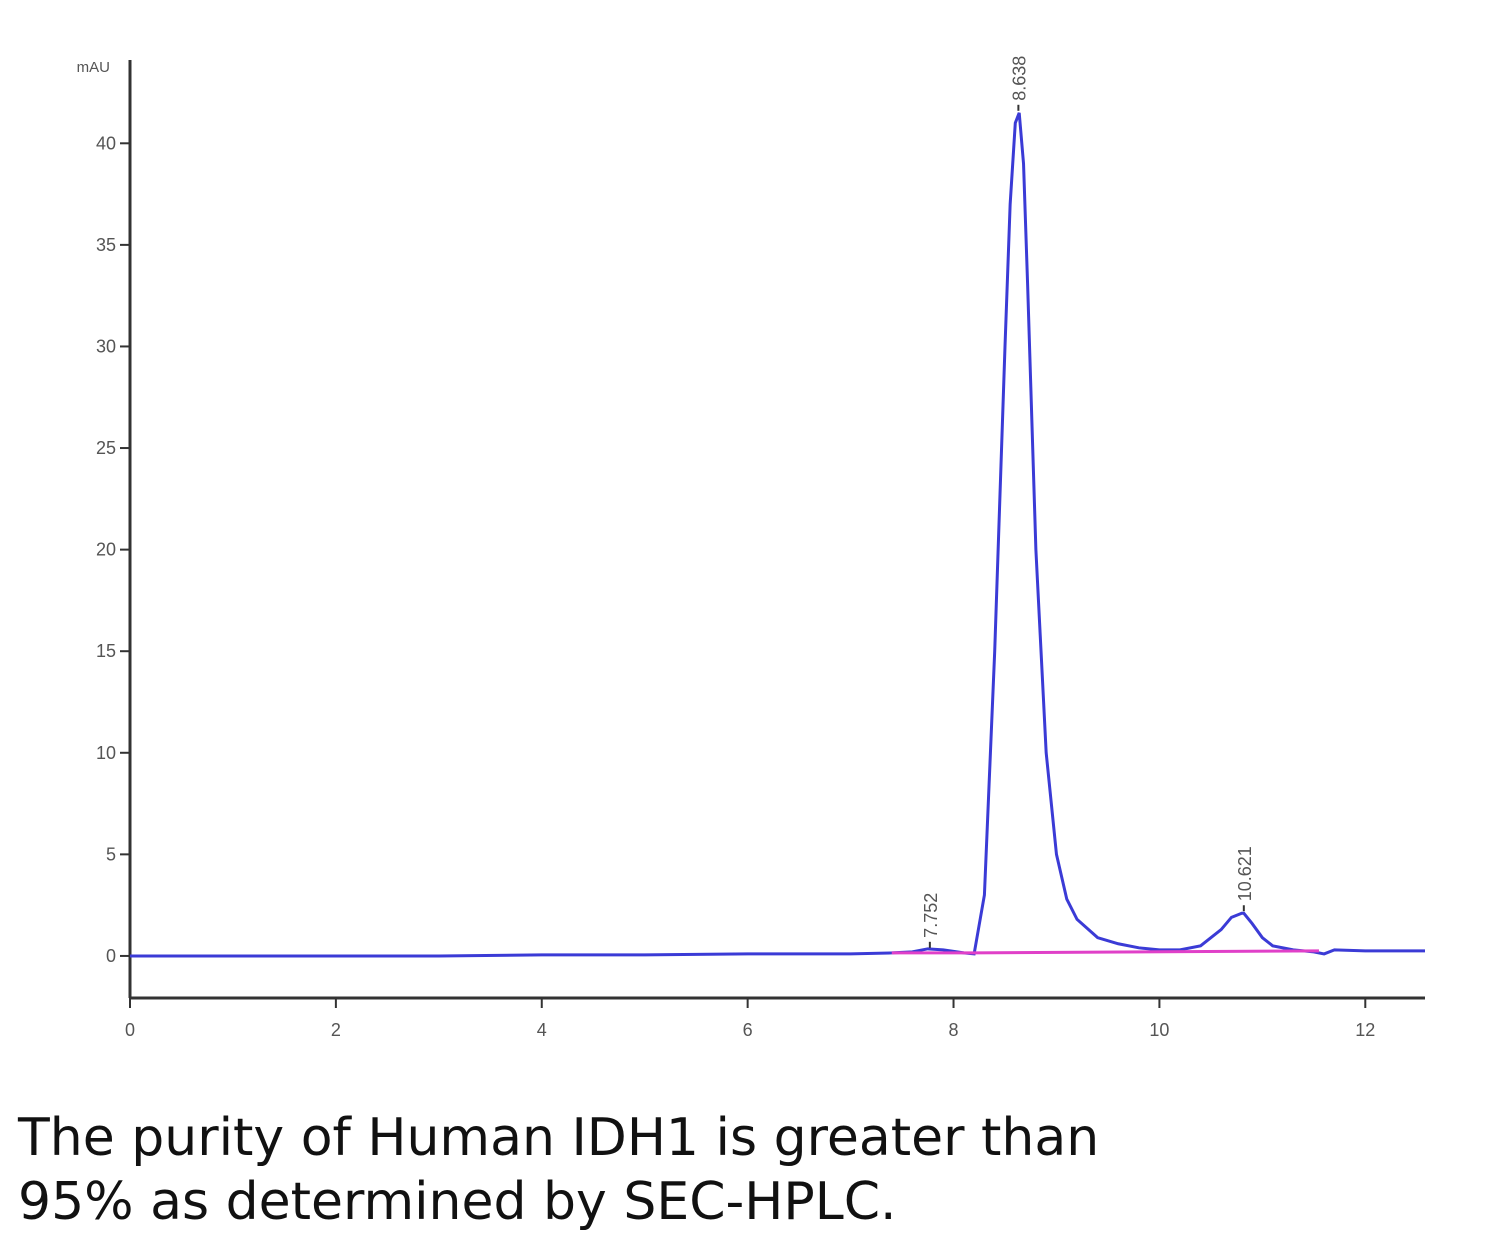 The width and height of the screenshot is (1500, 1252). What do you see at coordinates (748, 1030) in the screenshot?
I see `x-tick-label: 6` at bounding box center [748, 1030].